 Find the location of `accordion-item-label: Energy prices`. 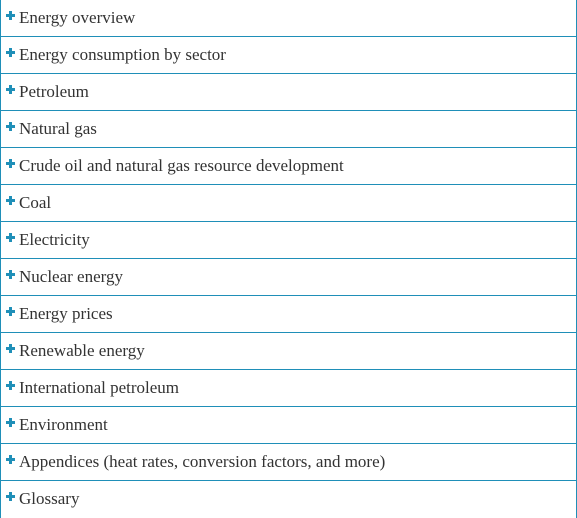

accordion-item-label: Energy prices is located at coordinates (66, 314).